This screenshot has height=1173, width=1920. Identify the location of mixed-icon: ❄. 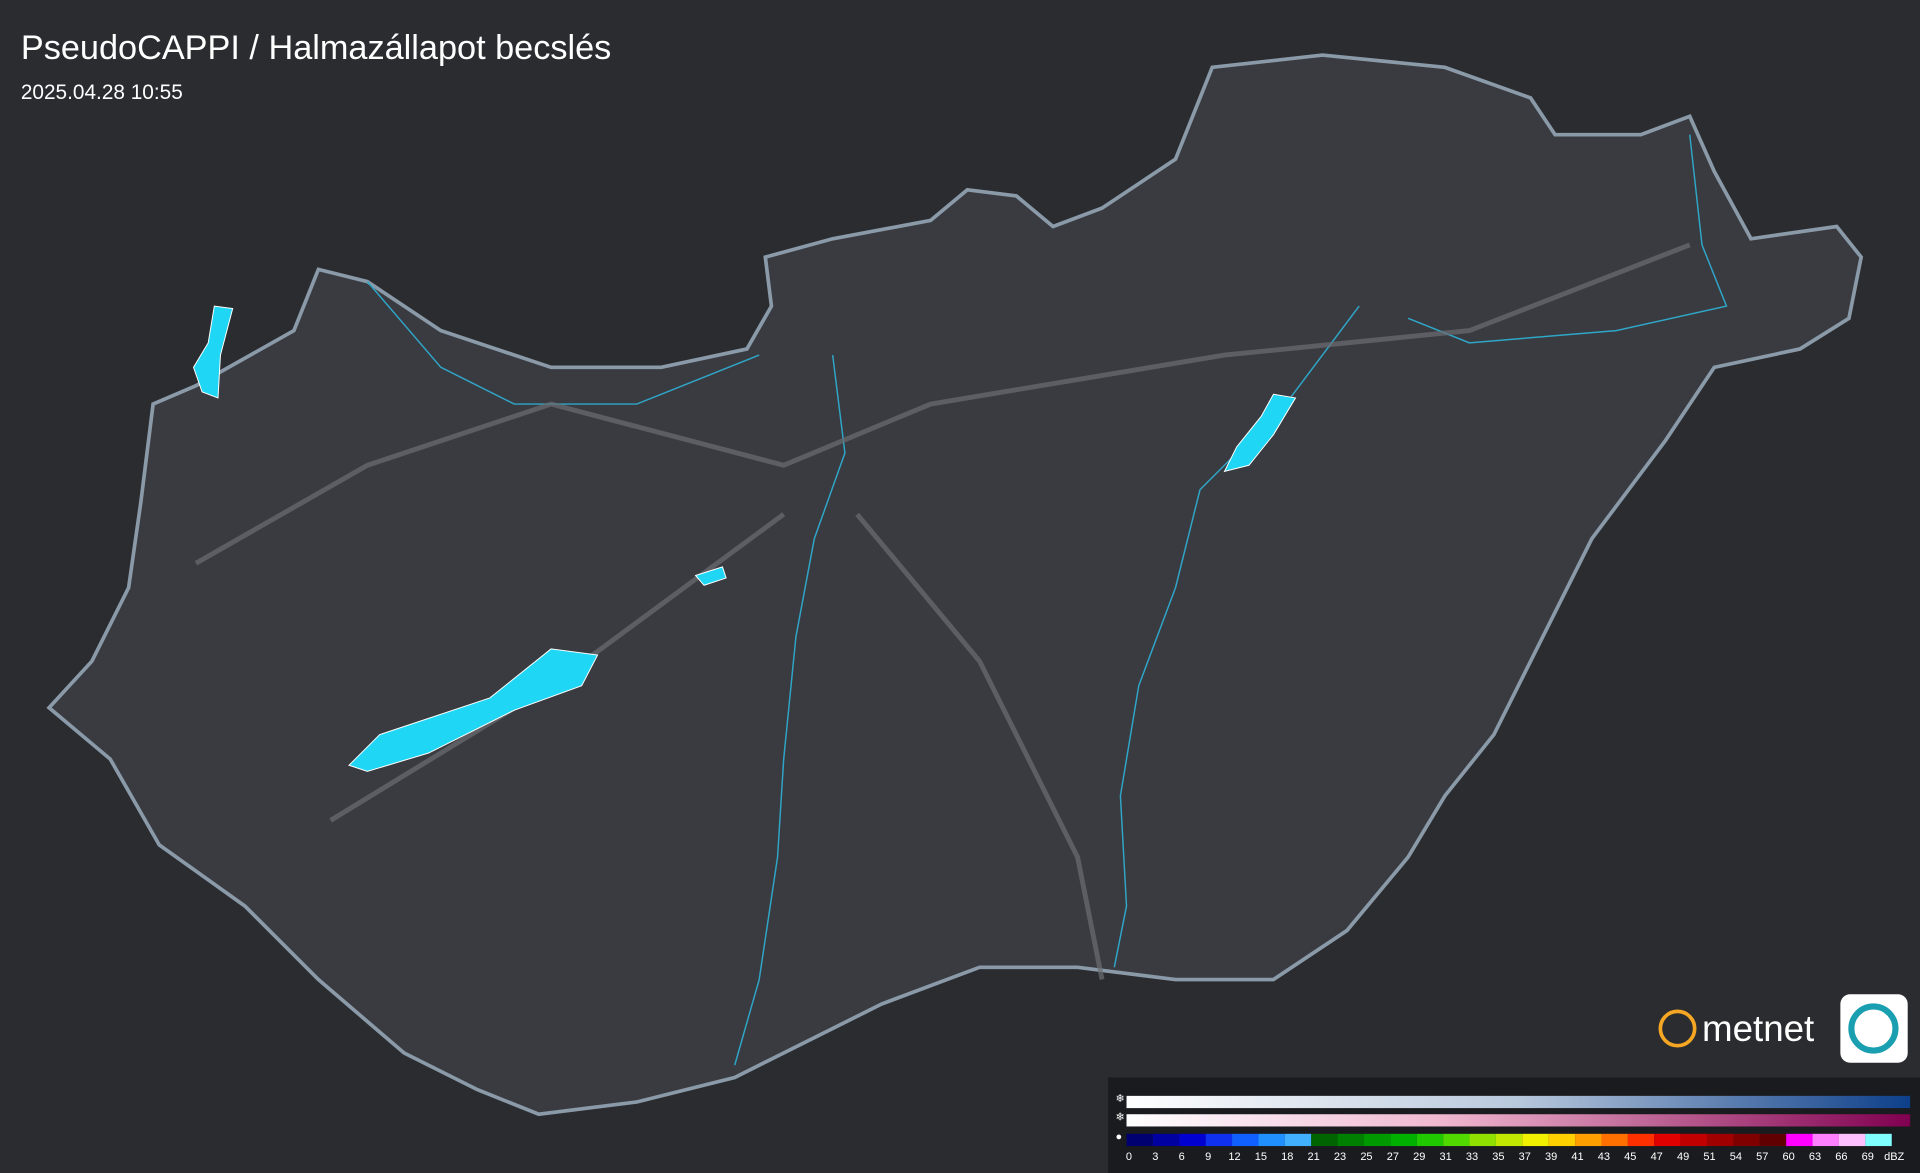
(1120, 1117).